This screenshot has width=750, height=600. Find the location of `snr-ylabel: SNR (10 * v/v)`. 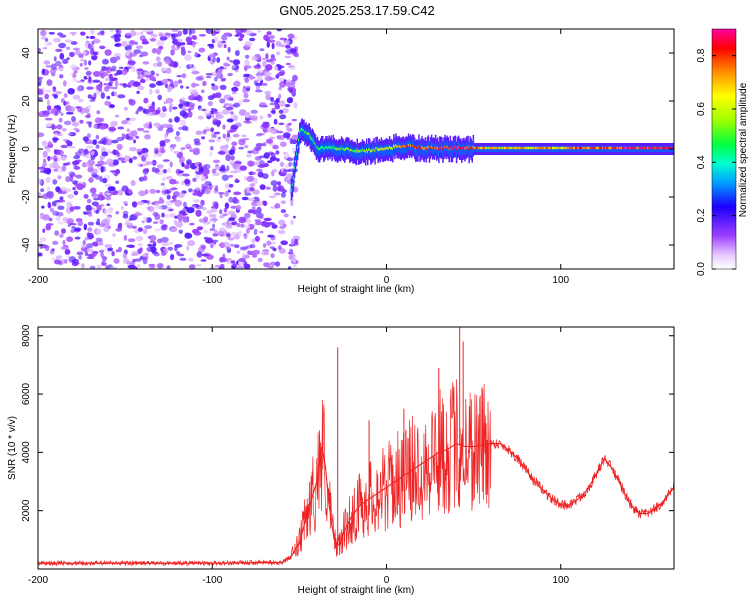

snr-ylabel: SNR (10 * v/v) is located at coordinates (12, 448).